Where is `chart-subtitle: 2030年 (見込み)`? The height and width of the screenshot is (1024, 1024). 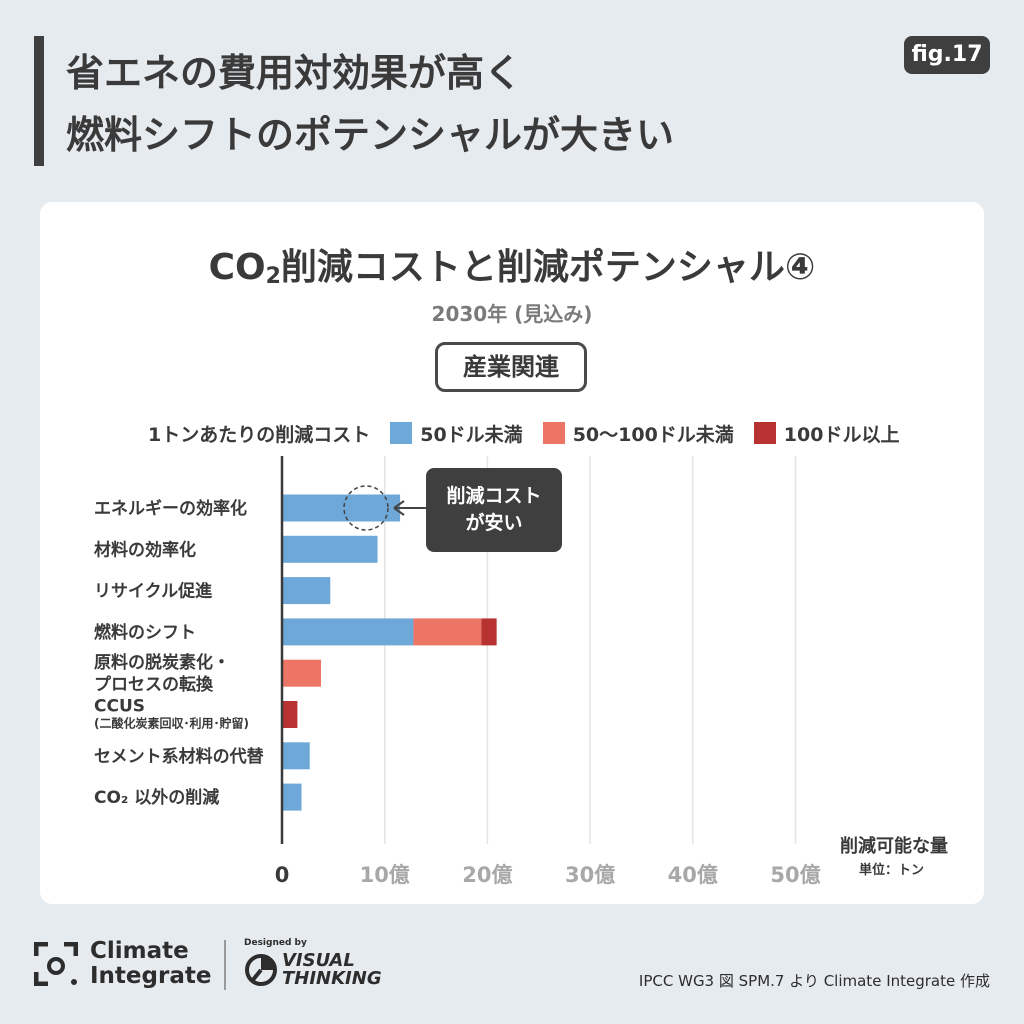 chart-subtitle: 2030年 (見込み) is located at coordinates (512, 314).